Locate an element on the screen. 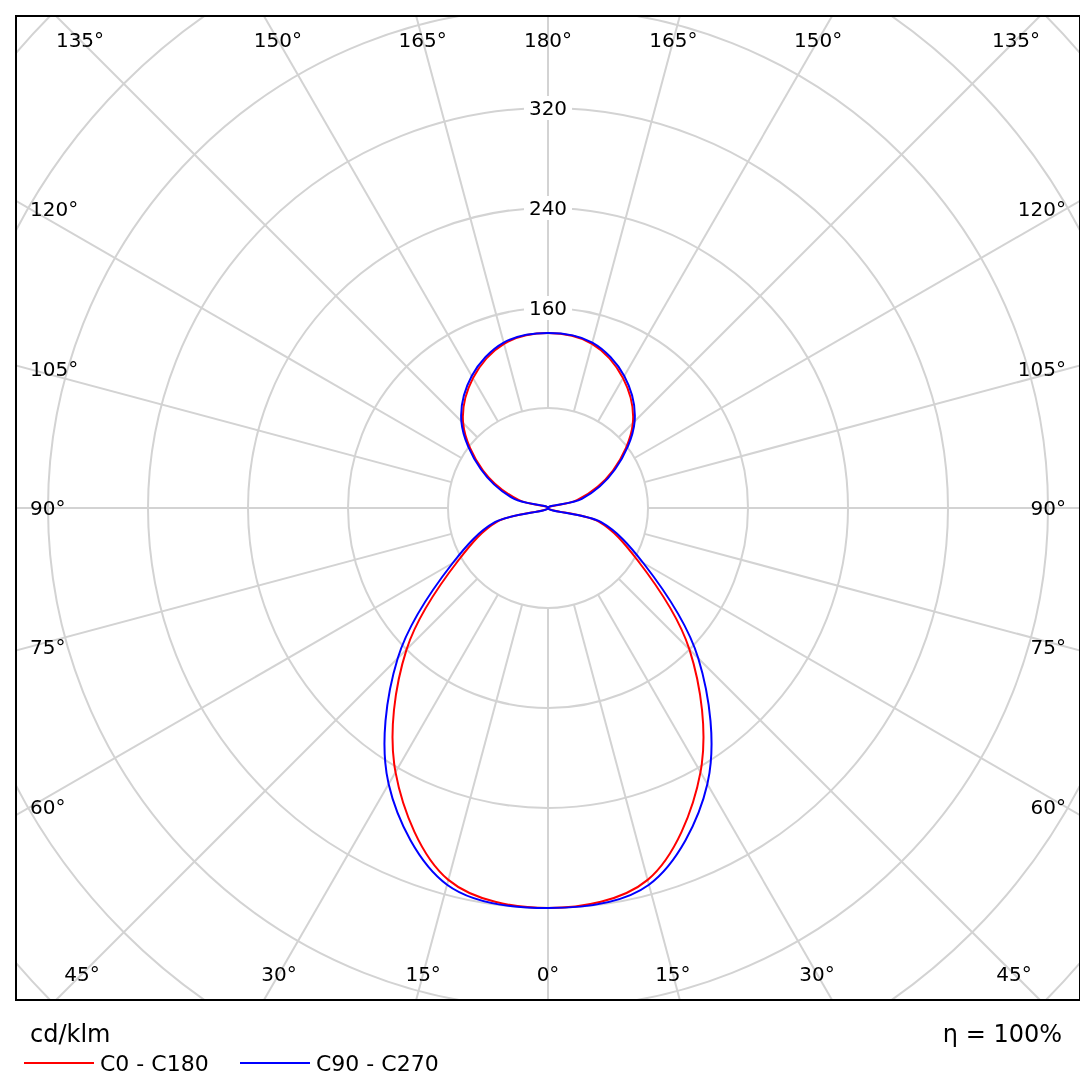 The height and width of the screenshot is (1080, 1080). text: η = 100% is located at coordinates (1002, 1034).